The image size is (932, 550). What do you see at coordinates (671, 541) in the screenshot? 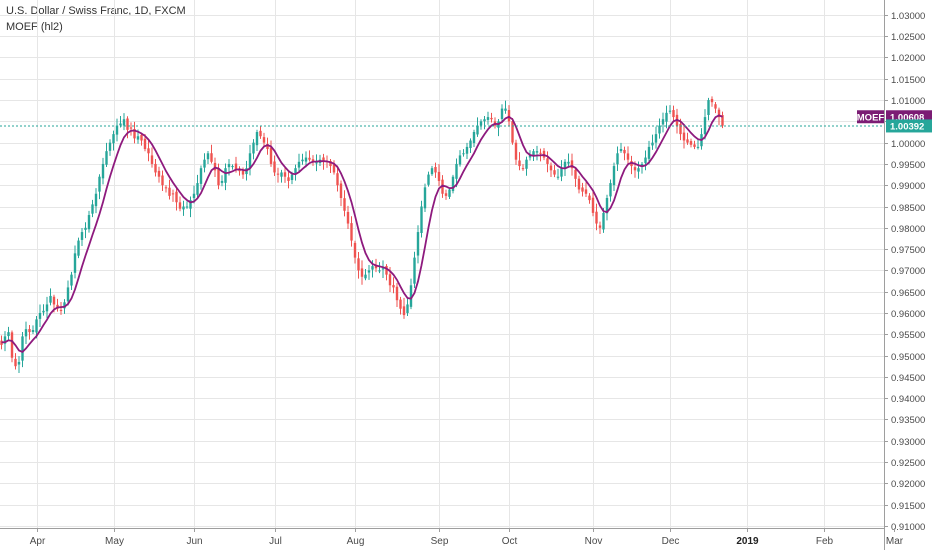
I see `time-tick-label: Dec` at bounding box center [671, 541].